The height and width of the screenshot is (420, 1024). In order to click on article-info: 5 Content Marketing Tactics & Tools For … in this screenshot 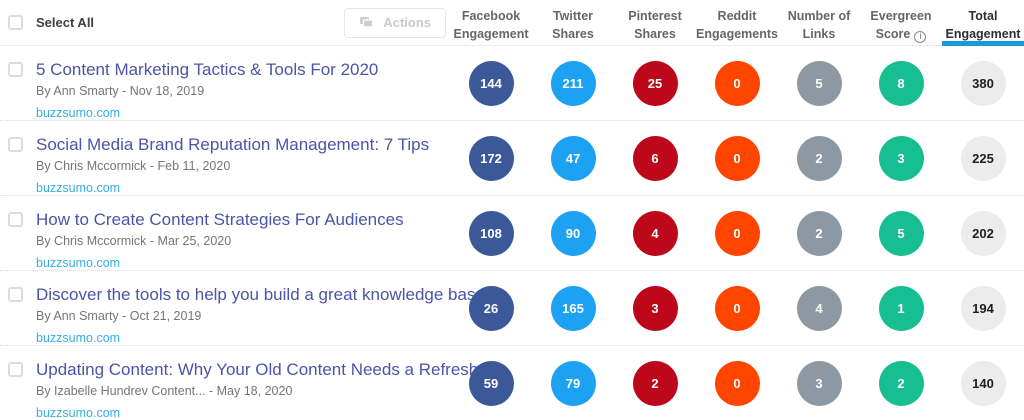, I will do `click(207, 91)`.